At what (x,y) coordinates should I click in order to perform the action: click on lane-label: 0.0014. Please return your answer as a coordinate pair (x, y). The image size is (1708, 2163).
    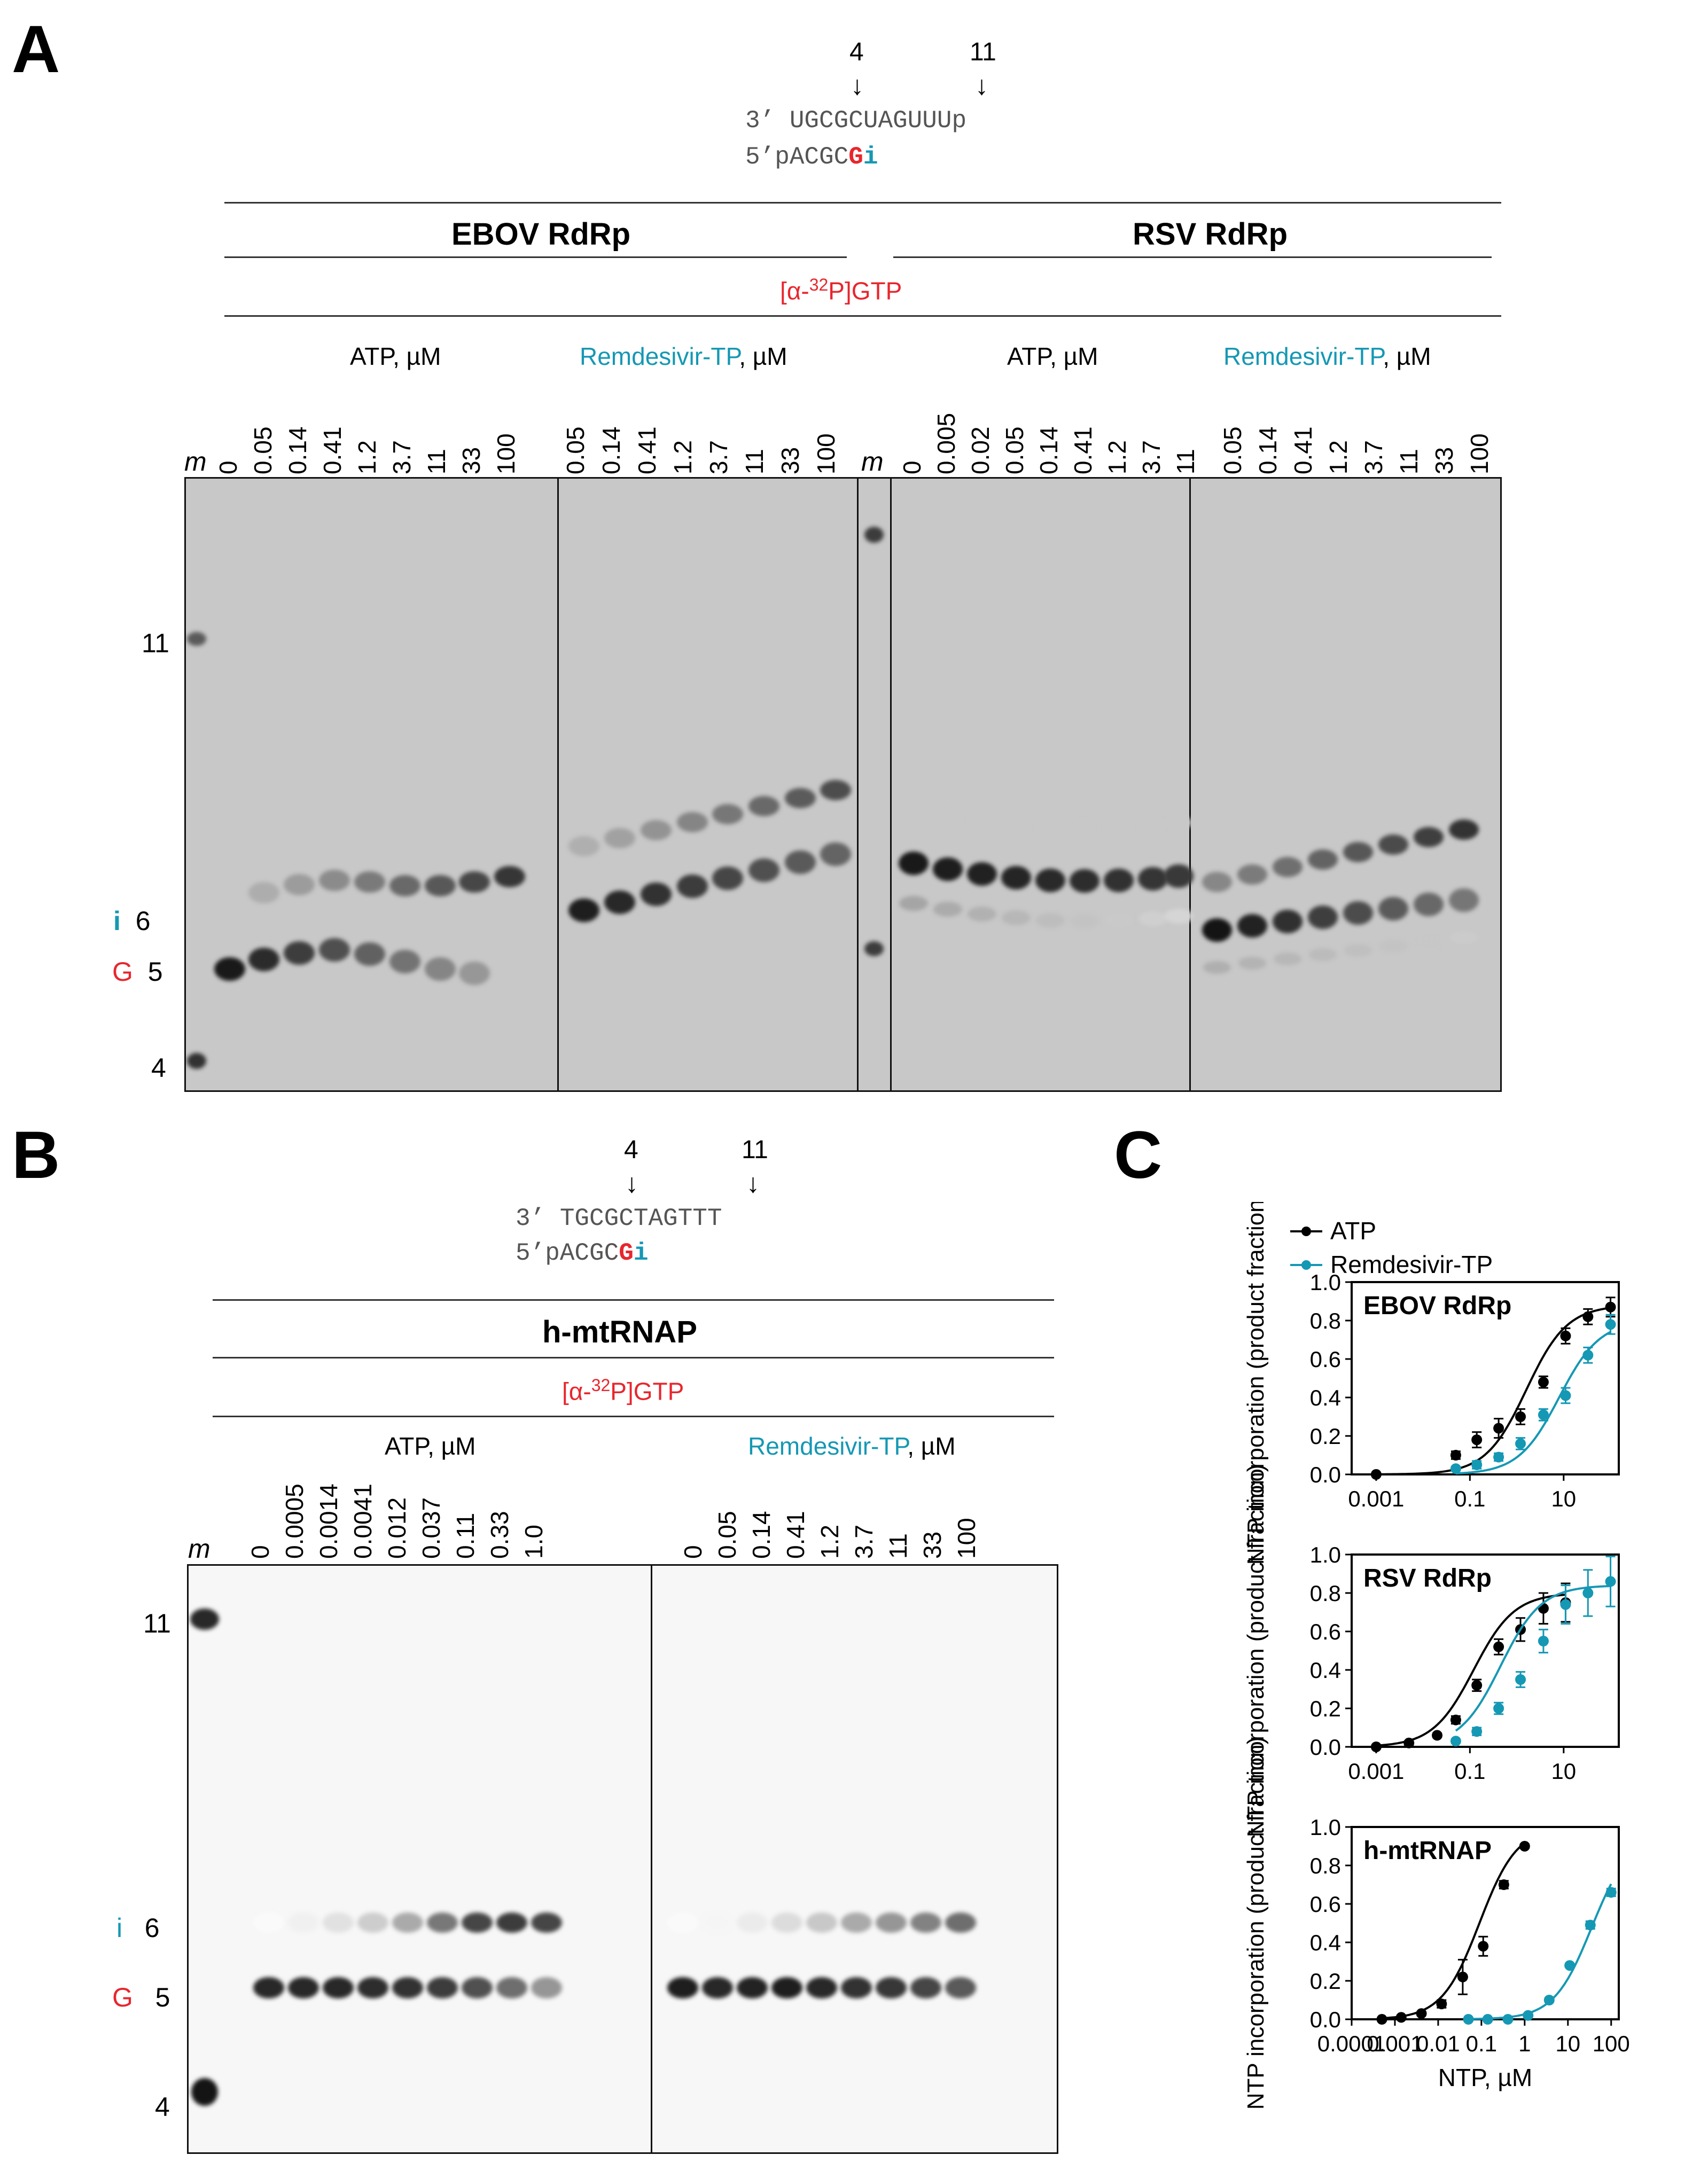
    Looking at the image, I should click on (328, 1521).